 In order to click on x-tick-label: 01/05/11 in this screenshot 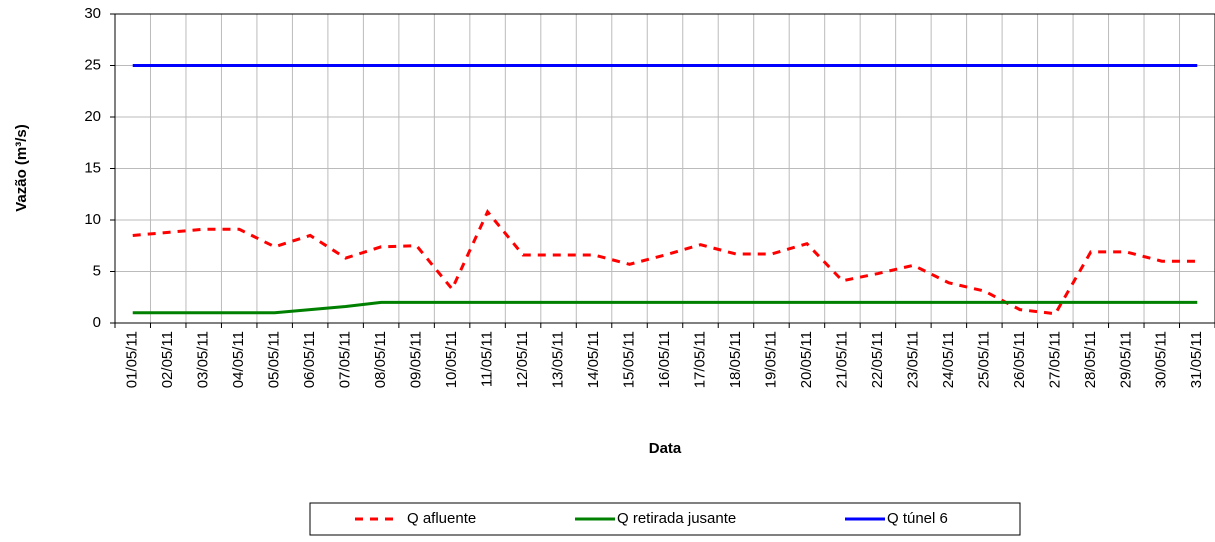, I will do `click(132, 359)`.